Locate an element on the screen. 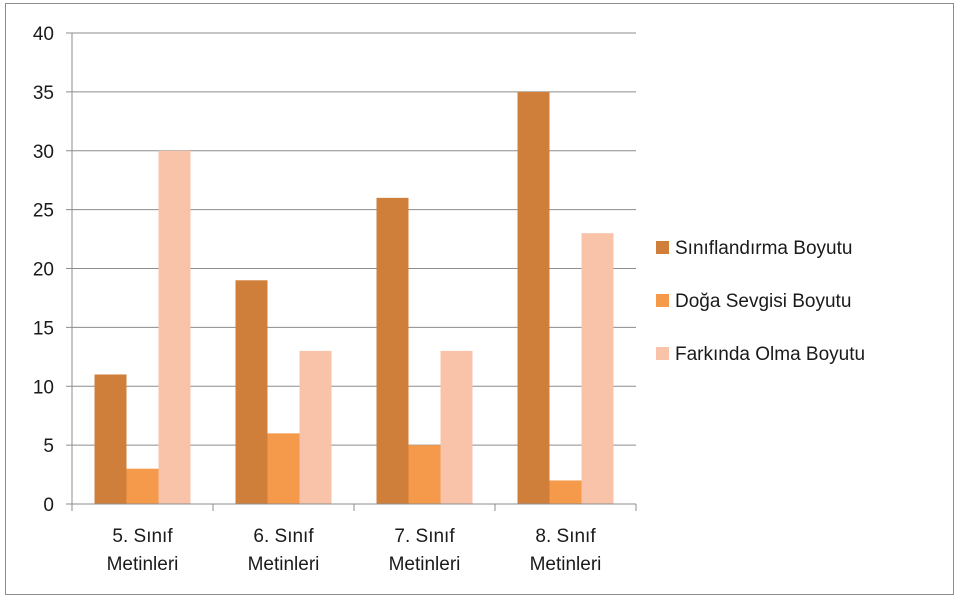  y-tick-label: 10 is located at coordinates (43, 387).